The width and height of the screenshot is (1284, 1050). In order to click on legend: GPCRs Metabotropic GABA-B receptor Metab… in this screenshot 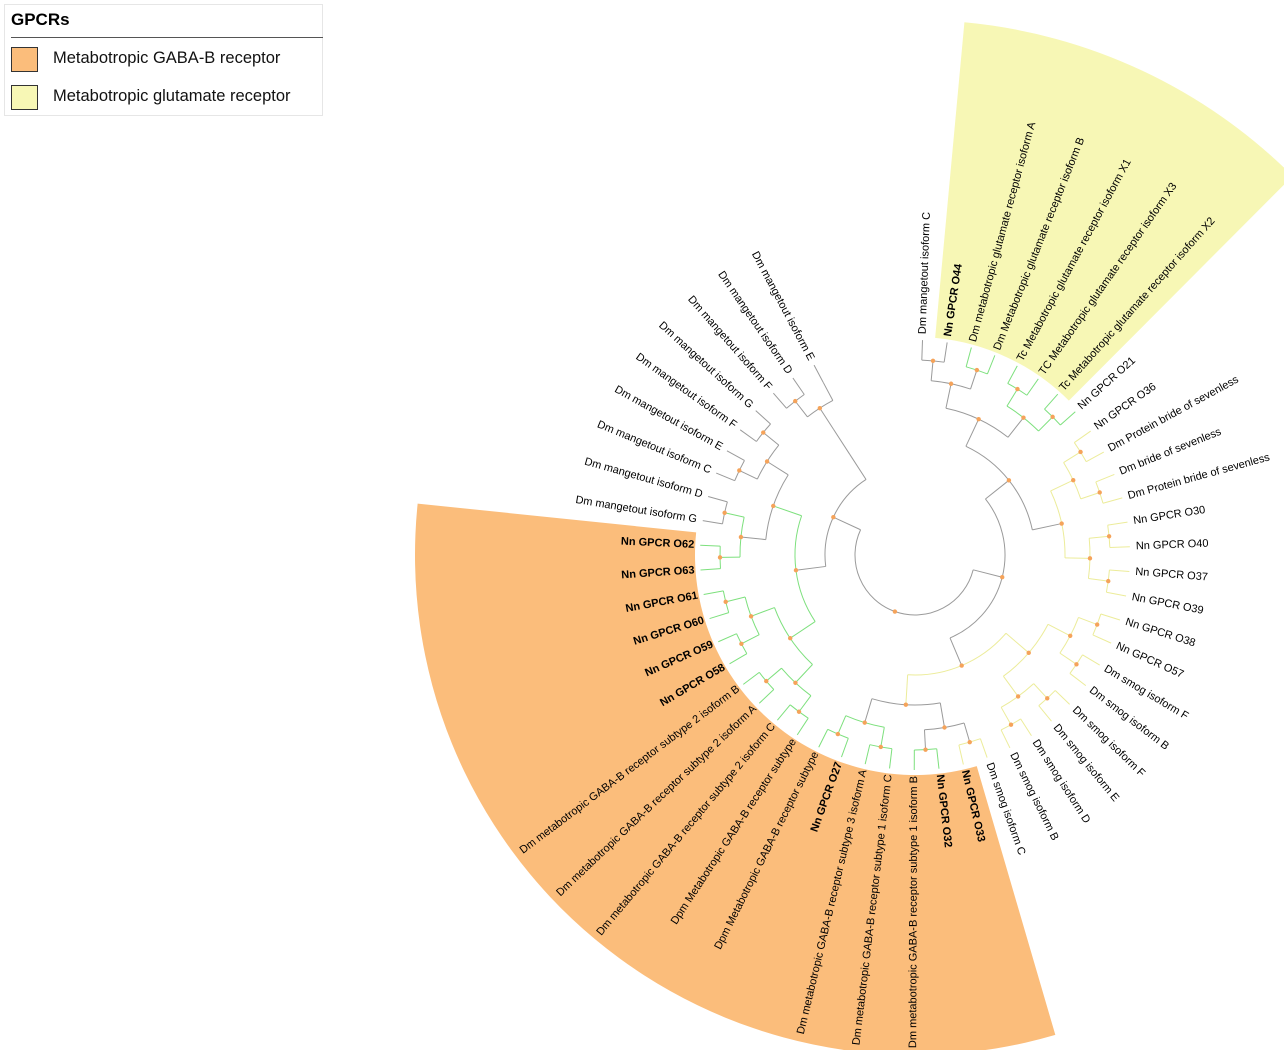, I will do `click(163, 60)`.